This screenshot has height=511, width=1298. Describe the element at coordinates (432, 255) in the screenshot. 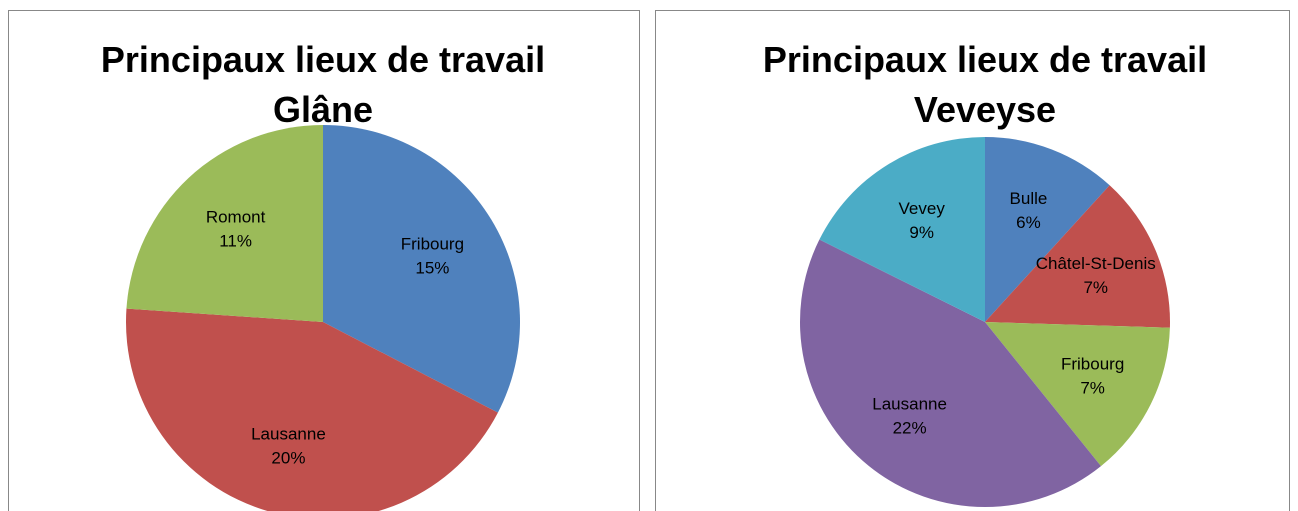

I see `slice-label: Fribourg 15%` at that location.